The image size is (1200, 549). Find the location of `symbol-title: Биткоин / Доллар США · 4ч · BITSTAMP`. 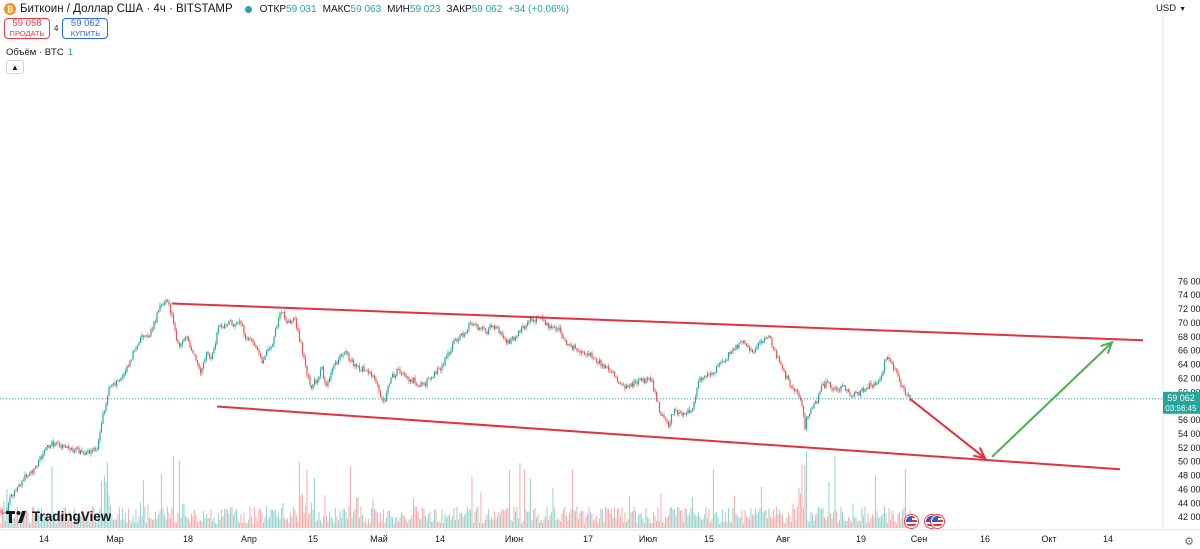

symbol-title: Биткоин / Доллар США · 4ч · BITSTAMP is located at coordinates (126, 9).